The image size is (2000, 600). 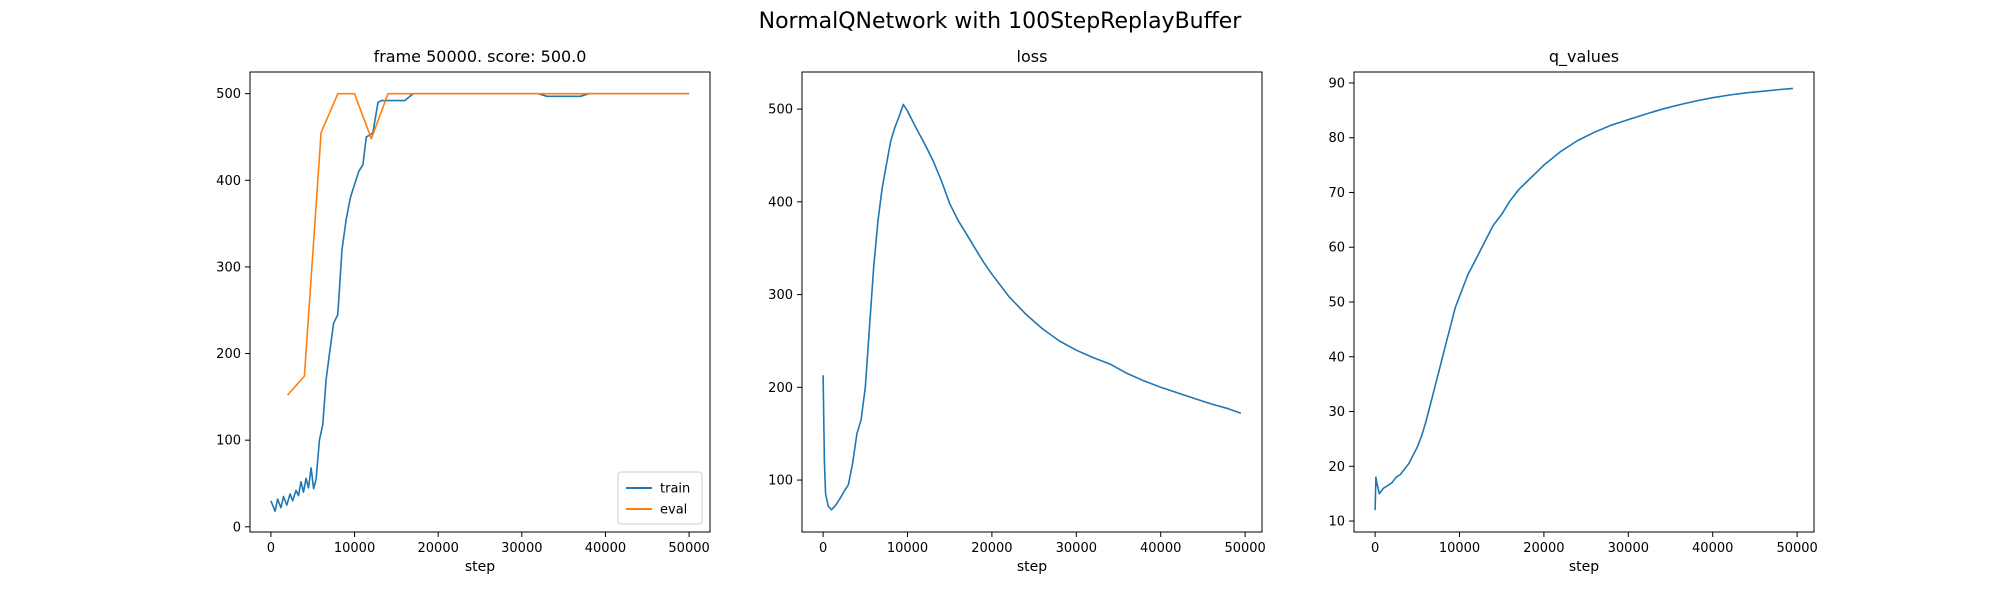 I want to click on subplot-title: q_values, so click(x=1584, y=57).